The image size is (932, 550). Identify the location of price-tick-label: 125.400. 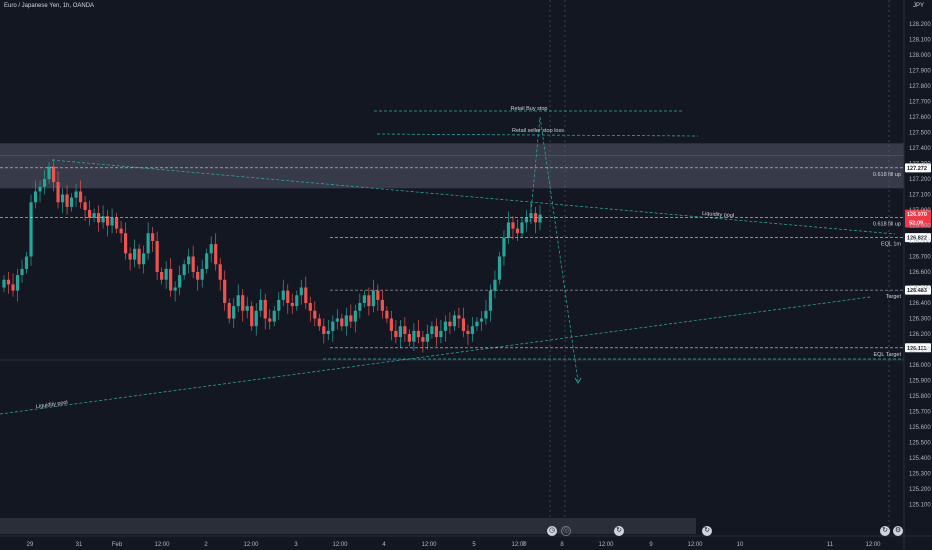
(920, 459).